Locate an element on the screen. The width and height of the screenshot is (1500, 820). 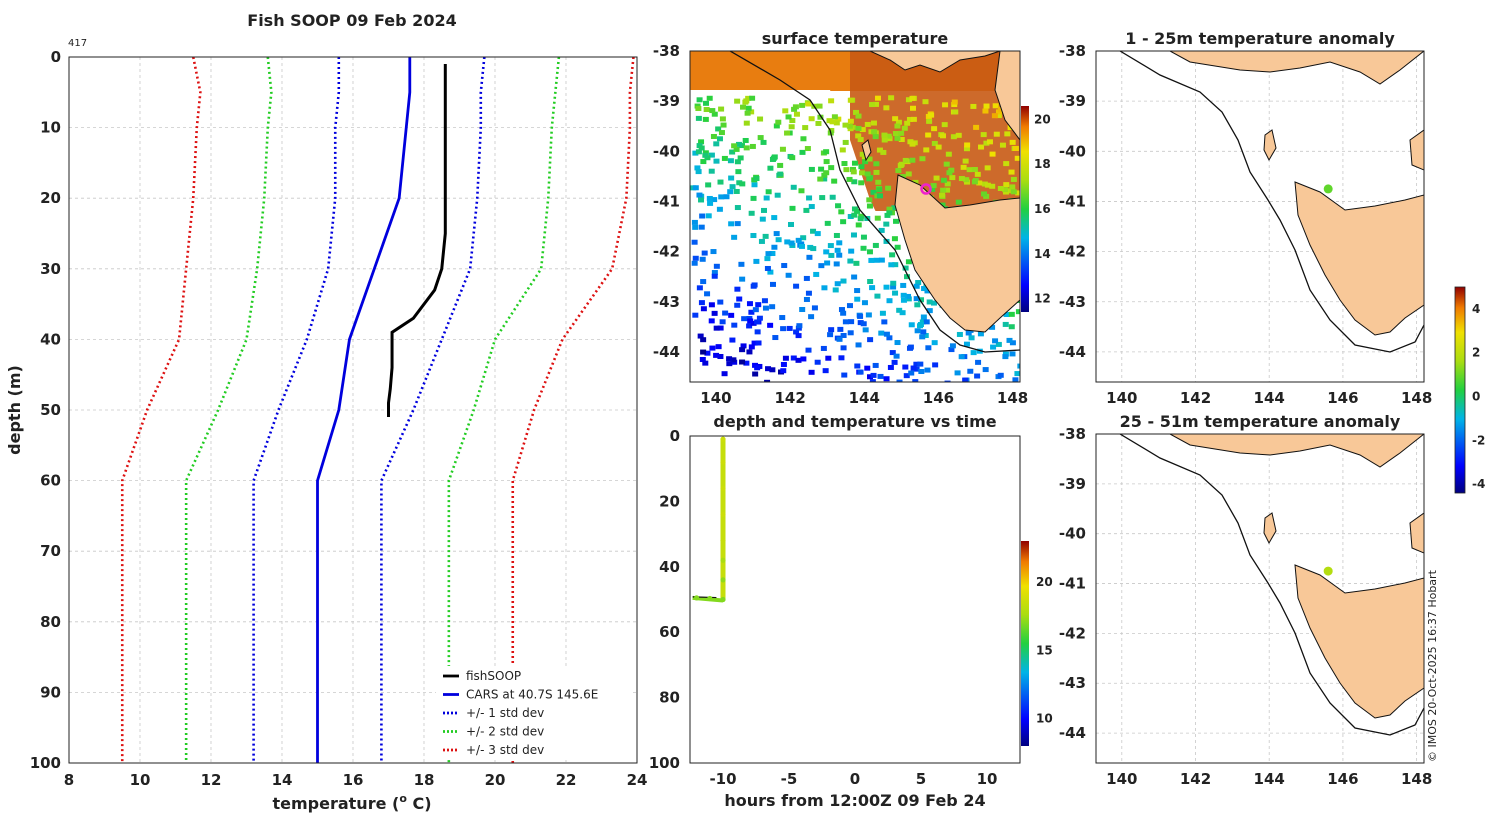
map-ytick-label: -39 is located at coordinates (1072, 101).